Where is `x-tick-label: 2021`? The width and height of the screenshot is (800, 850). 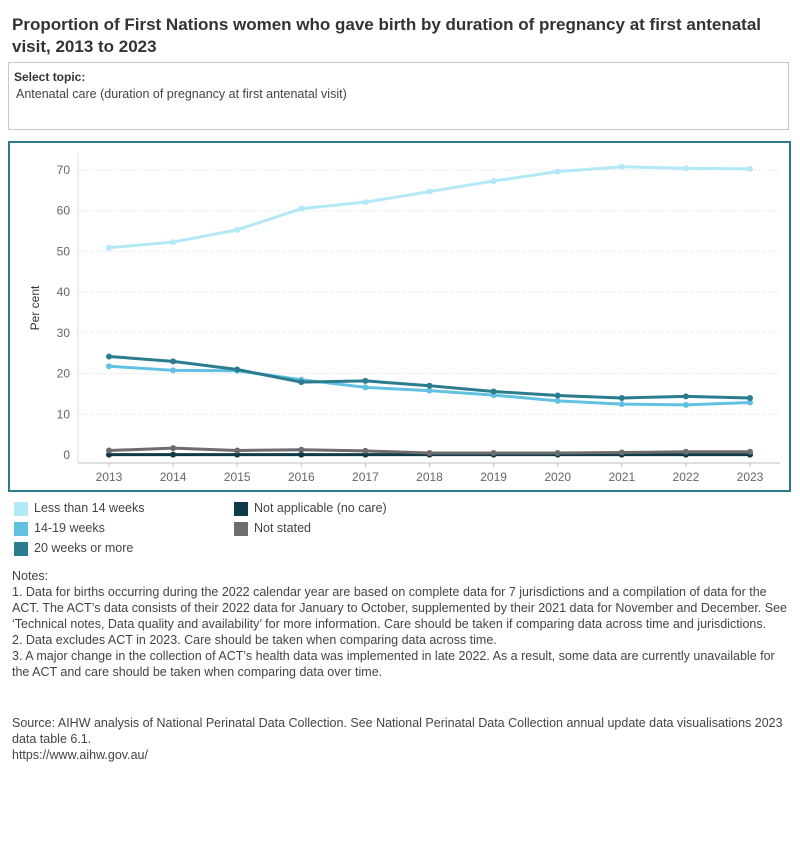
x-tick-label: 2021 is located at coordinates (621, 477).